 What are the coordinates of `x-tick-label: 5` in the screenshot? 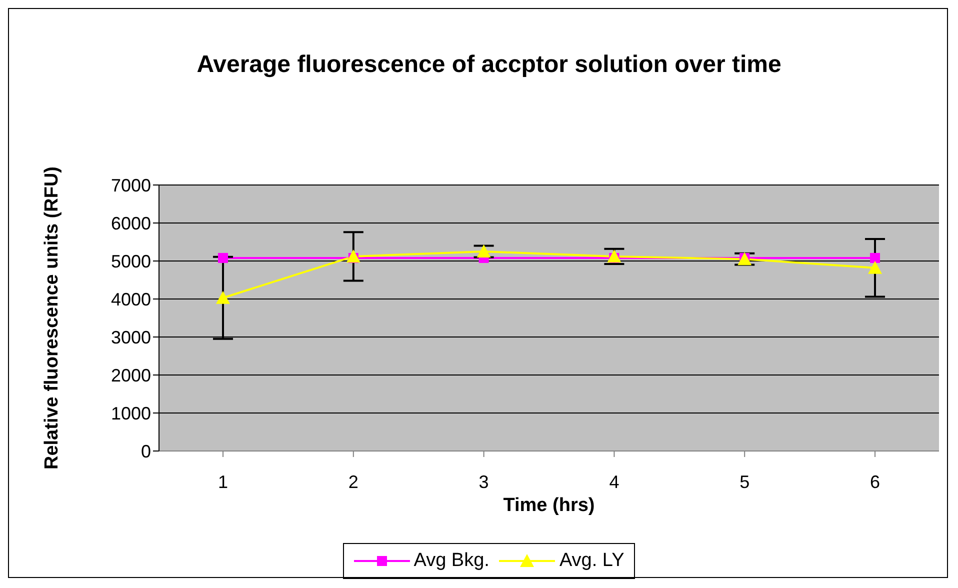 It's located at (745, 482).